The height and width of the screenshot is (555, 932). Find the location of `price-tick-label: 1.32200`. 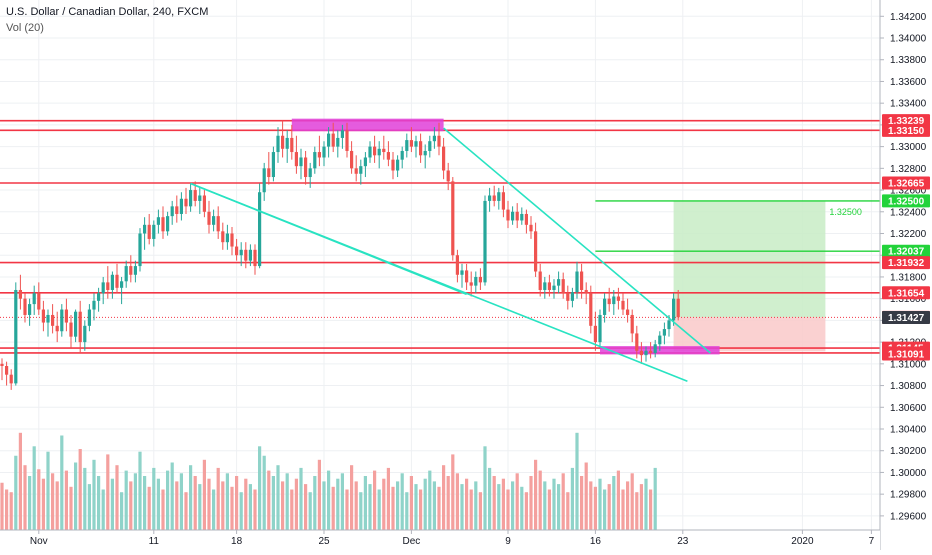

price-tick-label: 1.32200 is located at coordinates (908, 234).